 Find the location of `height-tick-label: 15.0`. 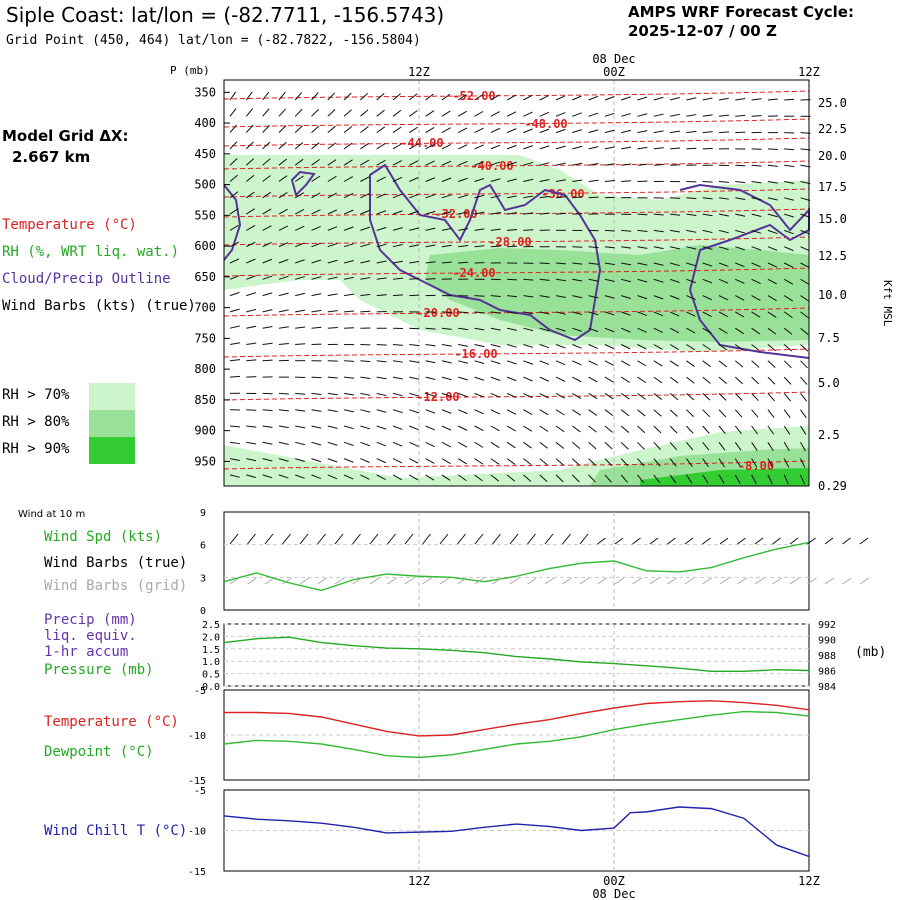

height-tick-label: 15.0 is located at coordinates (832, 219).